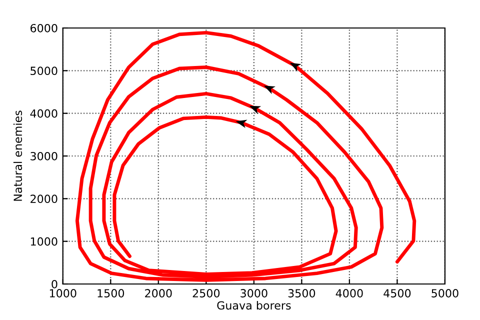 The width and height of the screenshot is (480, 320). What do you see at coordinates (63, 293) in the screenshot?
I see `x-tick-label: 1000` at bounding box center [63, 293].